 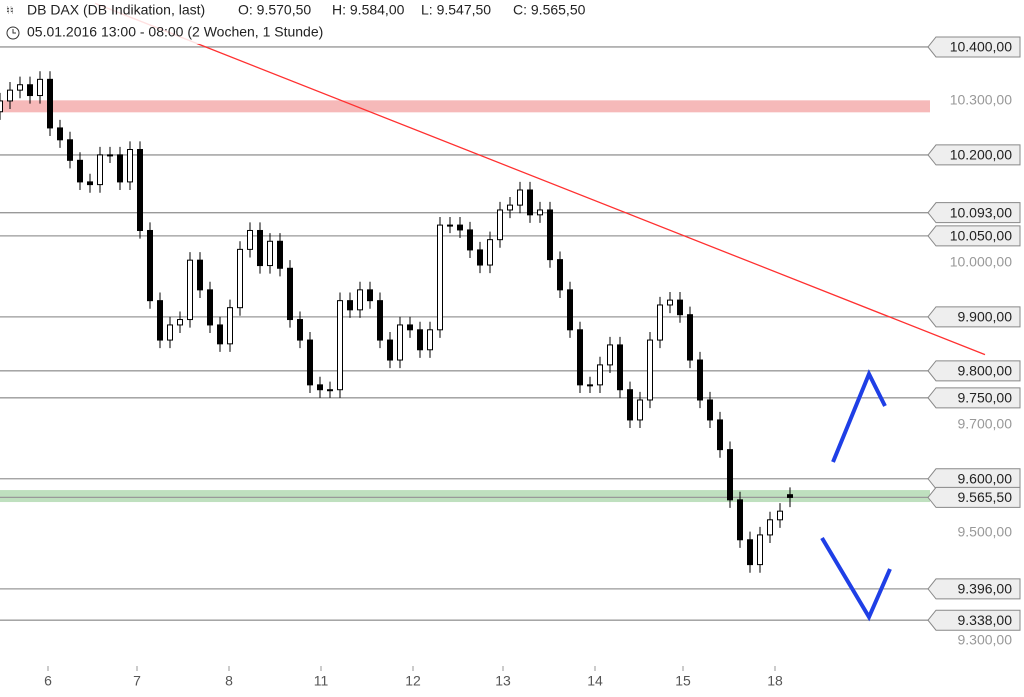 What do you see at coordinates (274, 10) in the screenshot?
I see `ohlc-open: O: 9.570,50` at bounding box center [274, 10].